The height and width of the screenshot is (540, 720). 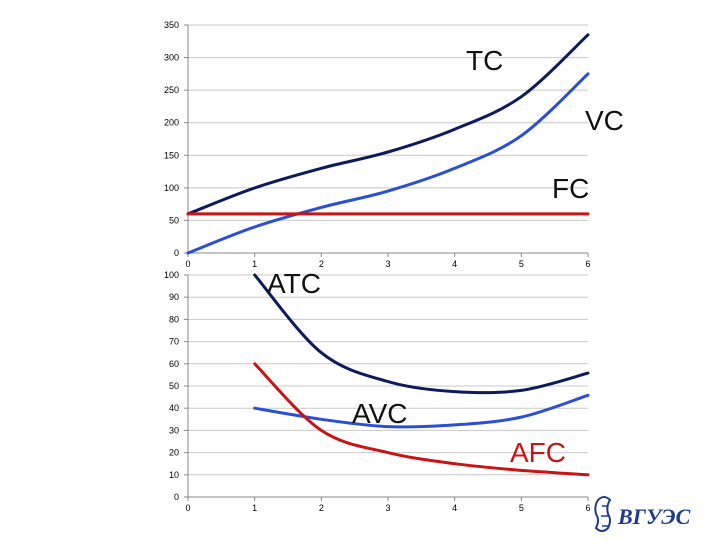 What do you see at coordinates (454, 264) in the screenshot?
I see `total-cost-x-tick-label: 4` at bounding box center [454, 264].